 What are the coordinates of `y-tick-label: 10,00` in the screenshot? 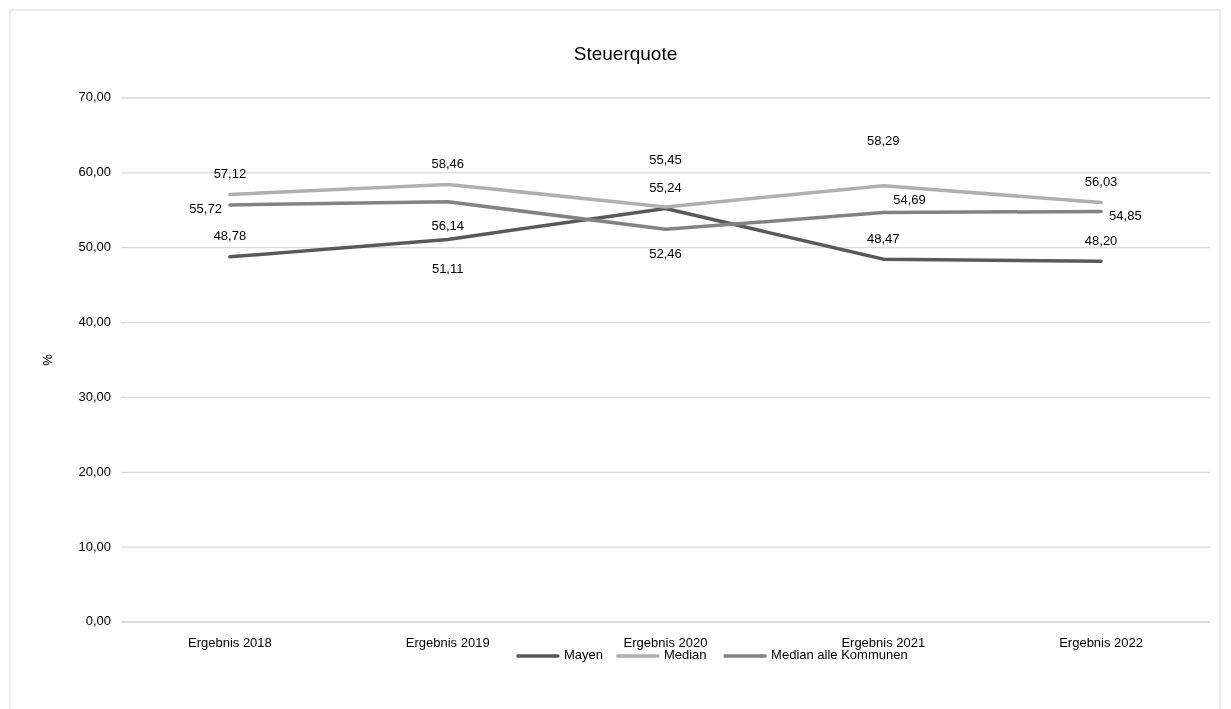 It's located at (94, 546).